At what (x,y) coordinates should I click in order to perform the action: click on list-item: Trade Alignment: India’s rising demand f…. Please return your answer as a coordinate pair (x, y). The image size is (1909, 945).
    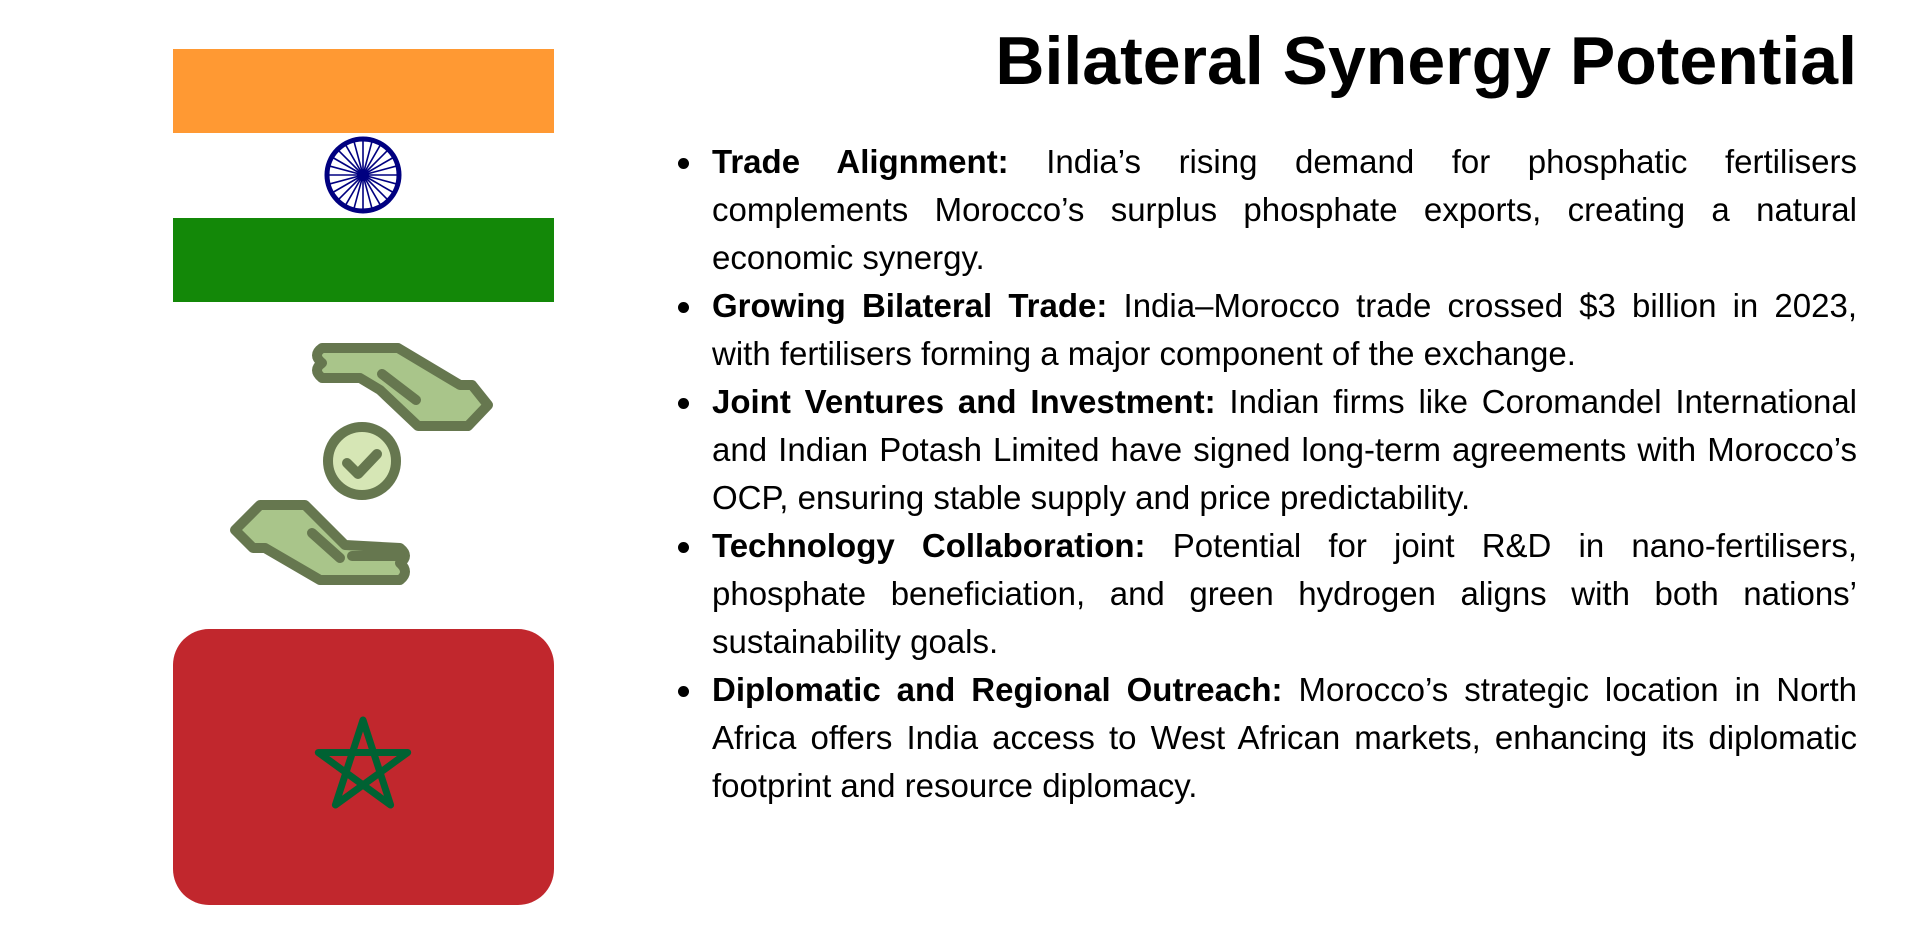
    Looking at the image, I should click on (1266, 210).